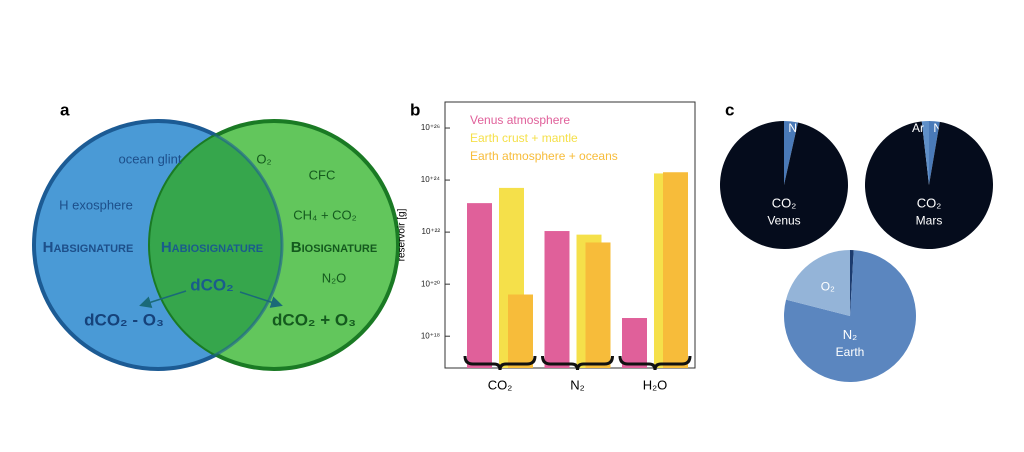  What do you see at coordinates (430, 335) in the screenshot?
I see `y-tick-label: 10⁺¹⁸` at bounding box center [430, 335].